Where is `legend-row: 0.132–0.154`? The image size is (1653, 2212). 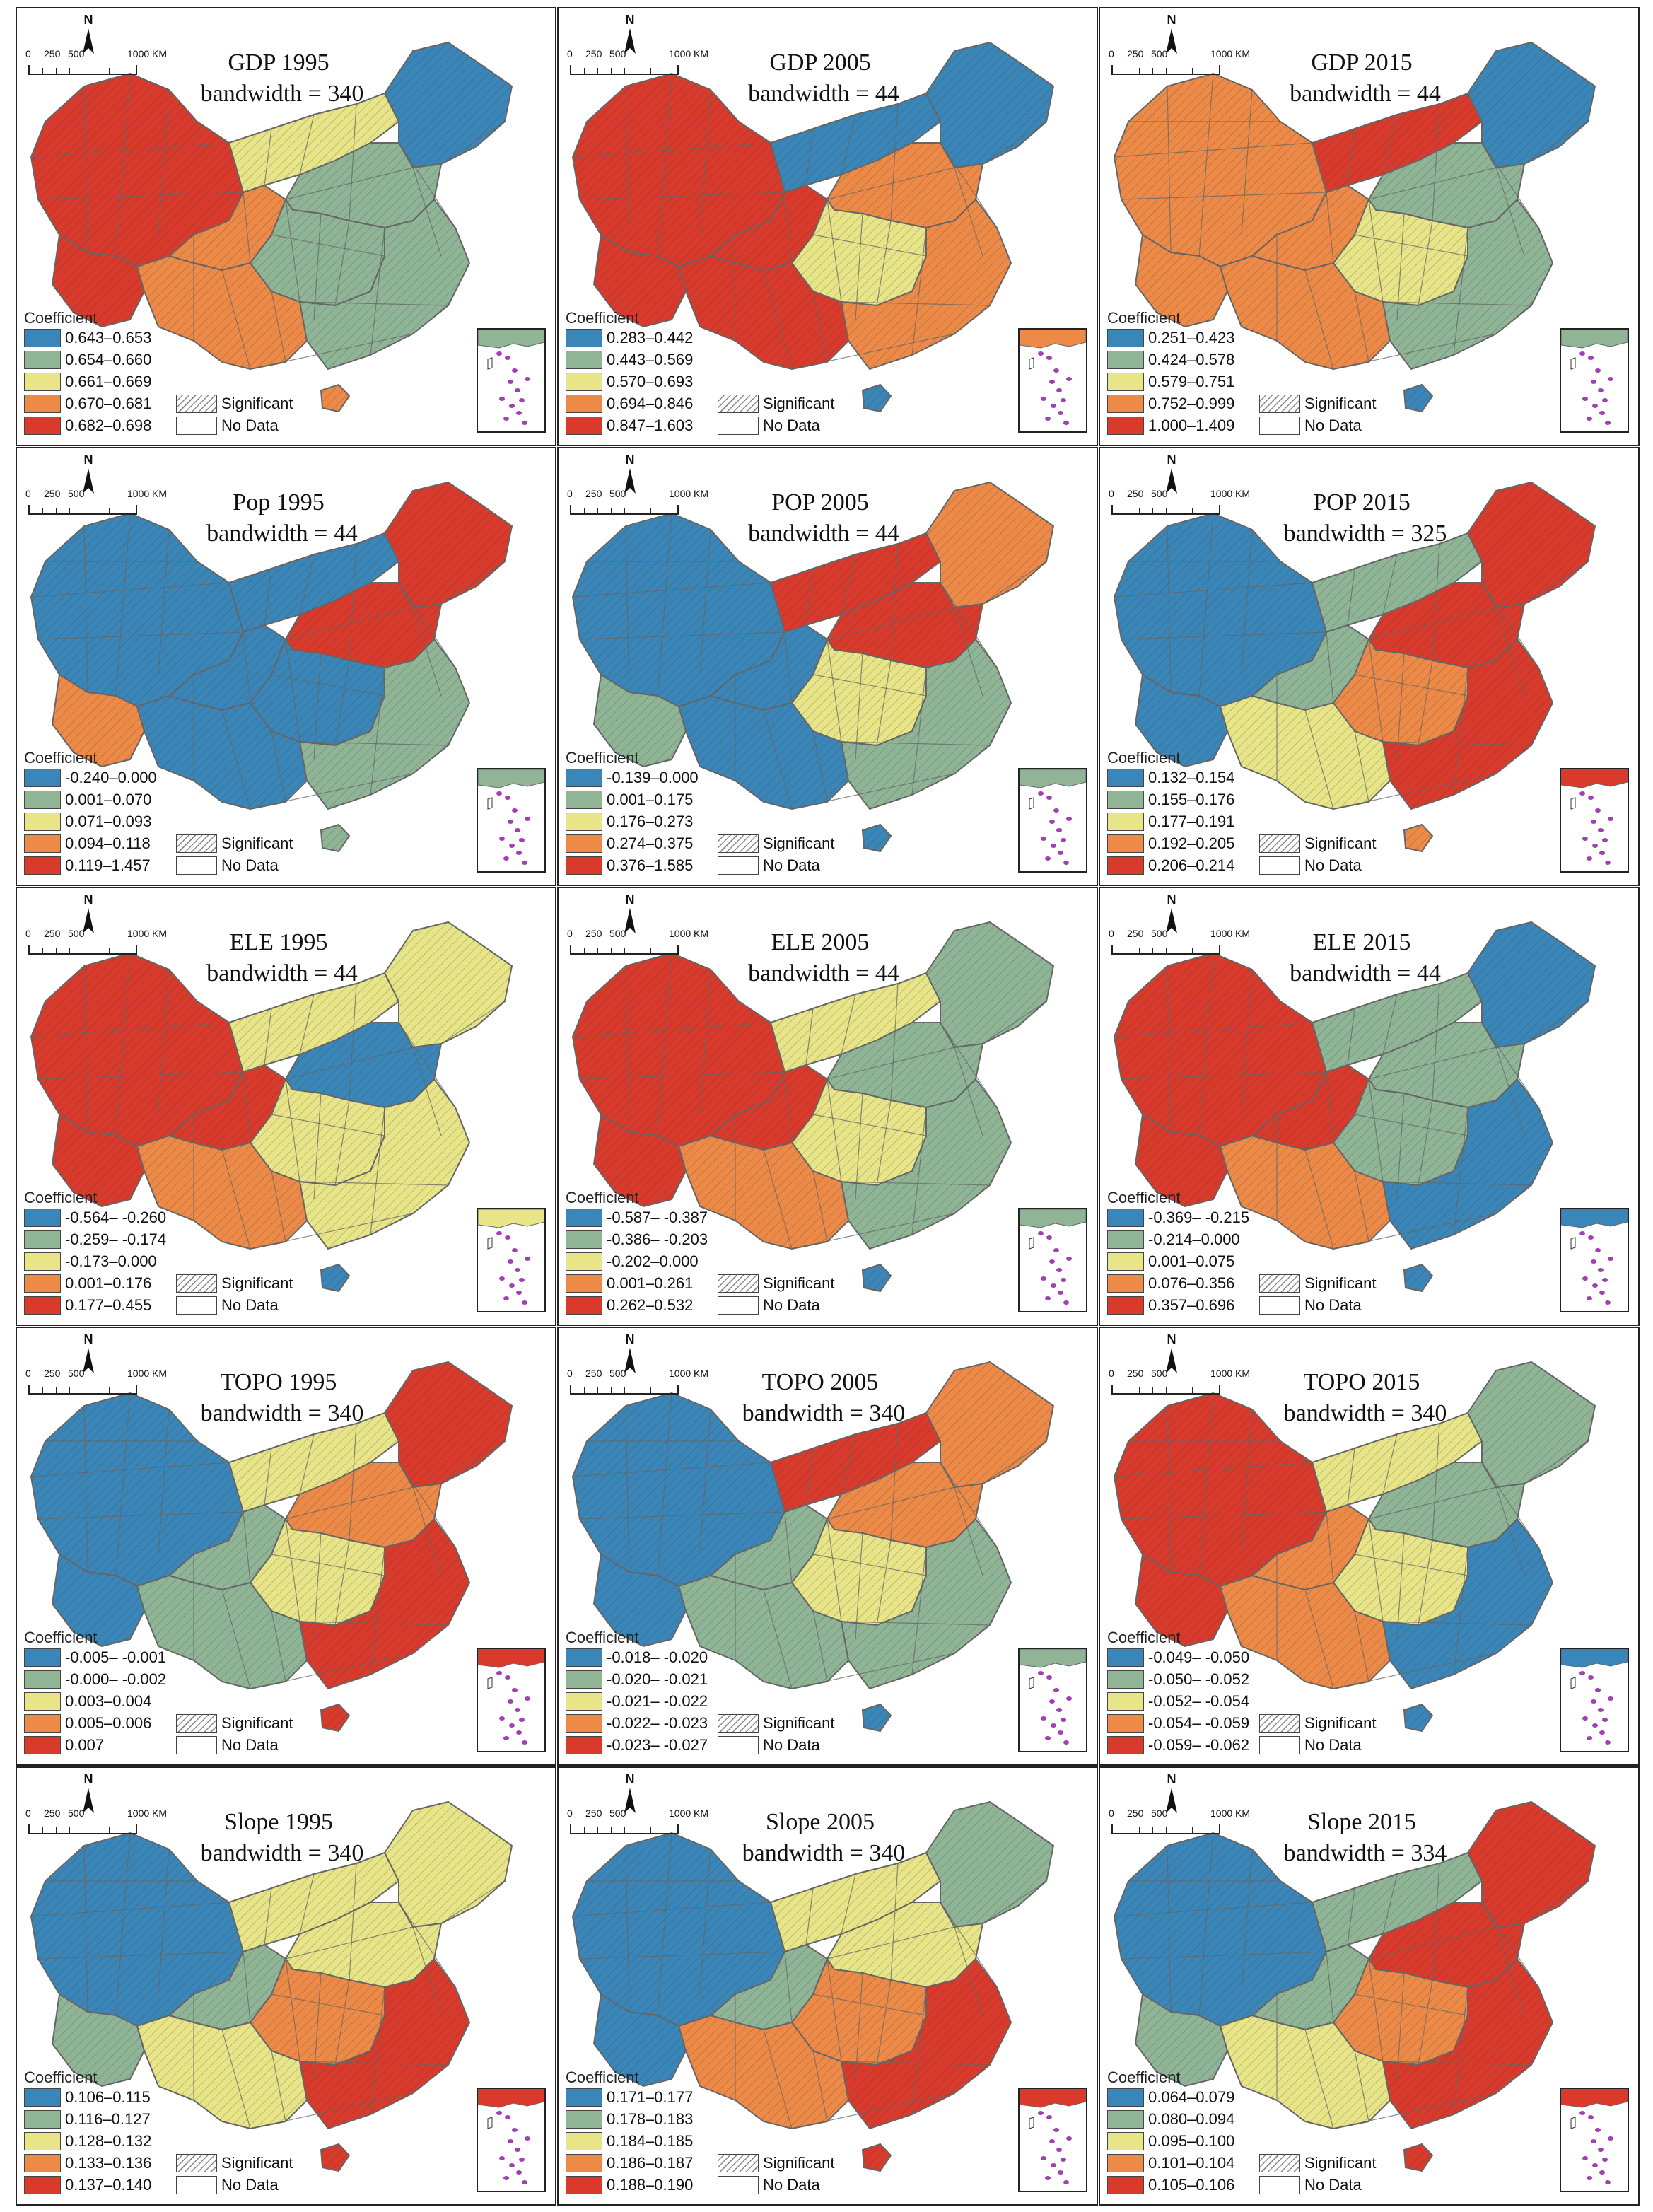
legend-row: 0.132–0.154 is located at coordinates (1234, 778).